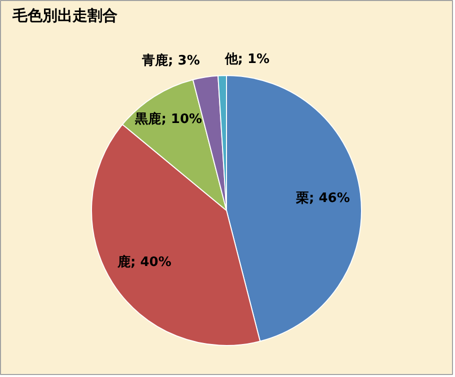 This screenshot has height=377, width=455. I want to click on slice-label: 青鹿; 3%, so click(170, 60).